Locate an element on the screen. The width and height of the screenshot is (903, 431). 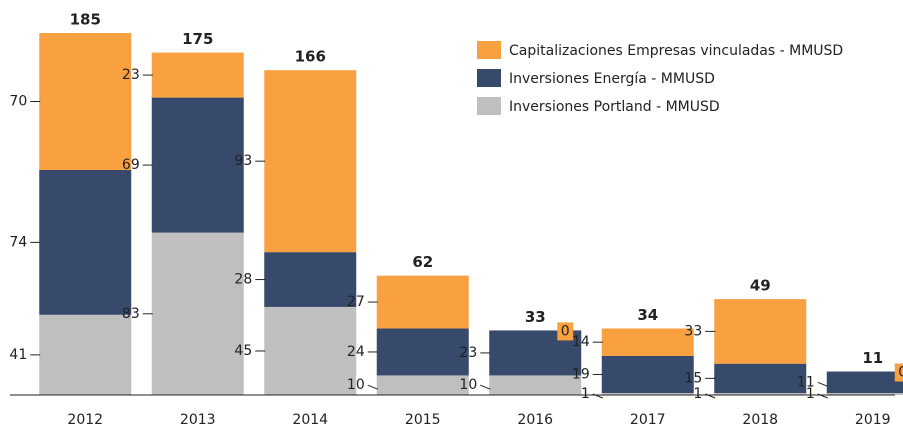
x-tick-label: 2015 is located at coordinates (423, 420).